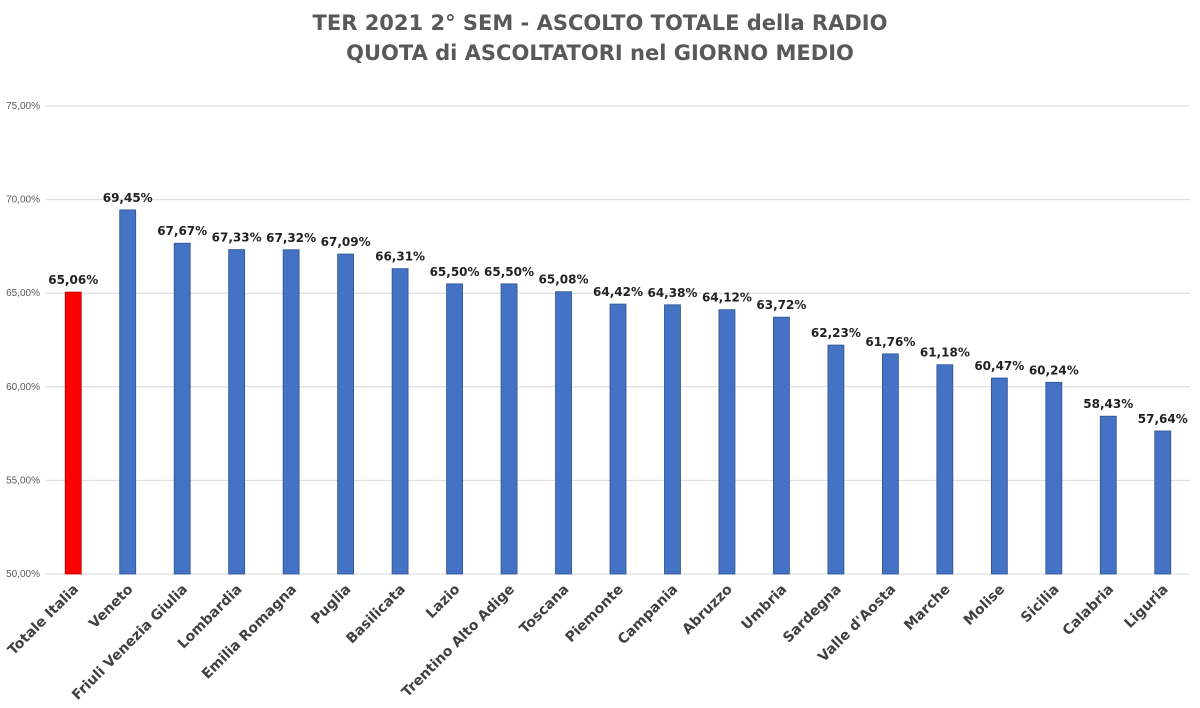 The width and height of the screenshot is (1200, 708). Describe the element at coordinates (1108, 404) in the screenshot. I see `data-label: 58,43%` at that location.